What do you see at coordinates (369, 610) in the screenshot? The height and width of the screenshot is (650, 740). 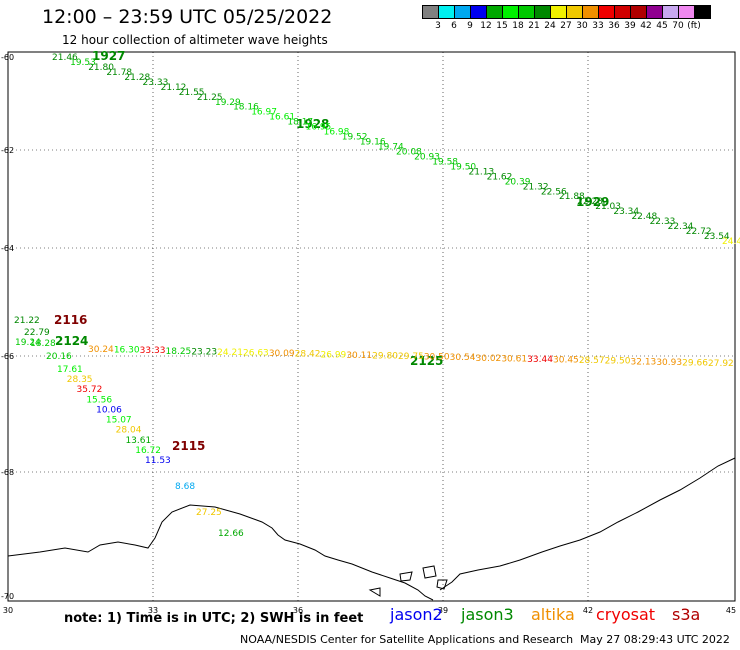 I see `x-axis: 30 33 36 39 42 45` at bounding box center [369, 610].